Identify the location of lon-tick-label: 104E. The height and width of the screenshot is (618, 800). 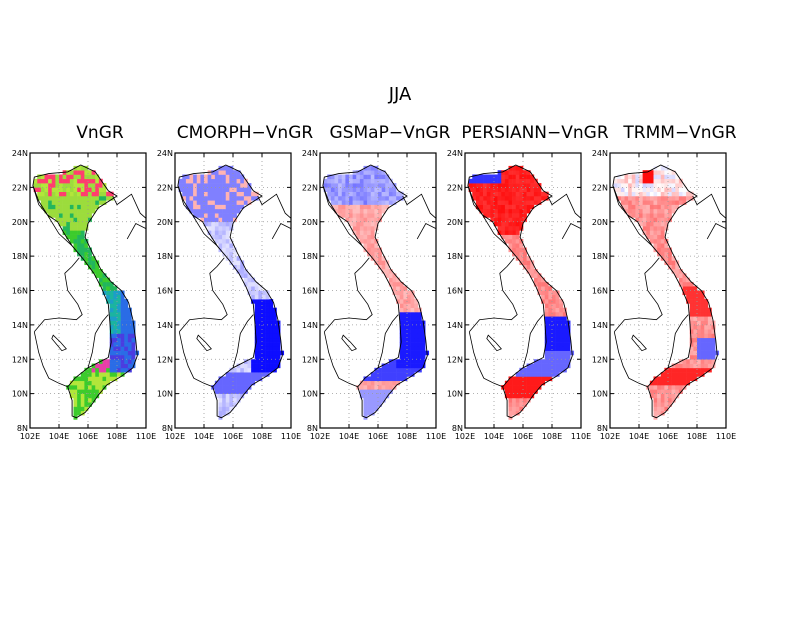
(494, 436).